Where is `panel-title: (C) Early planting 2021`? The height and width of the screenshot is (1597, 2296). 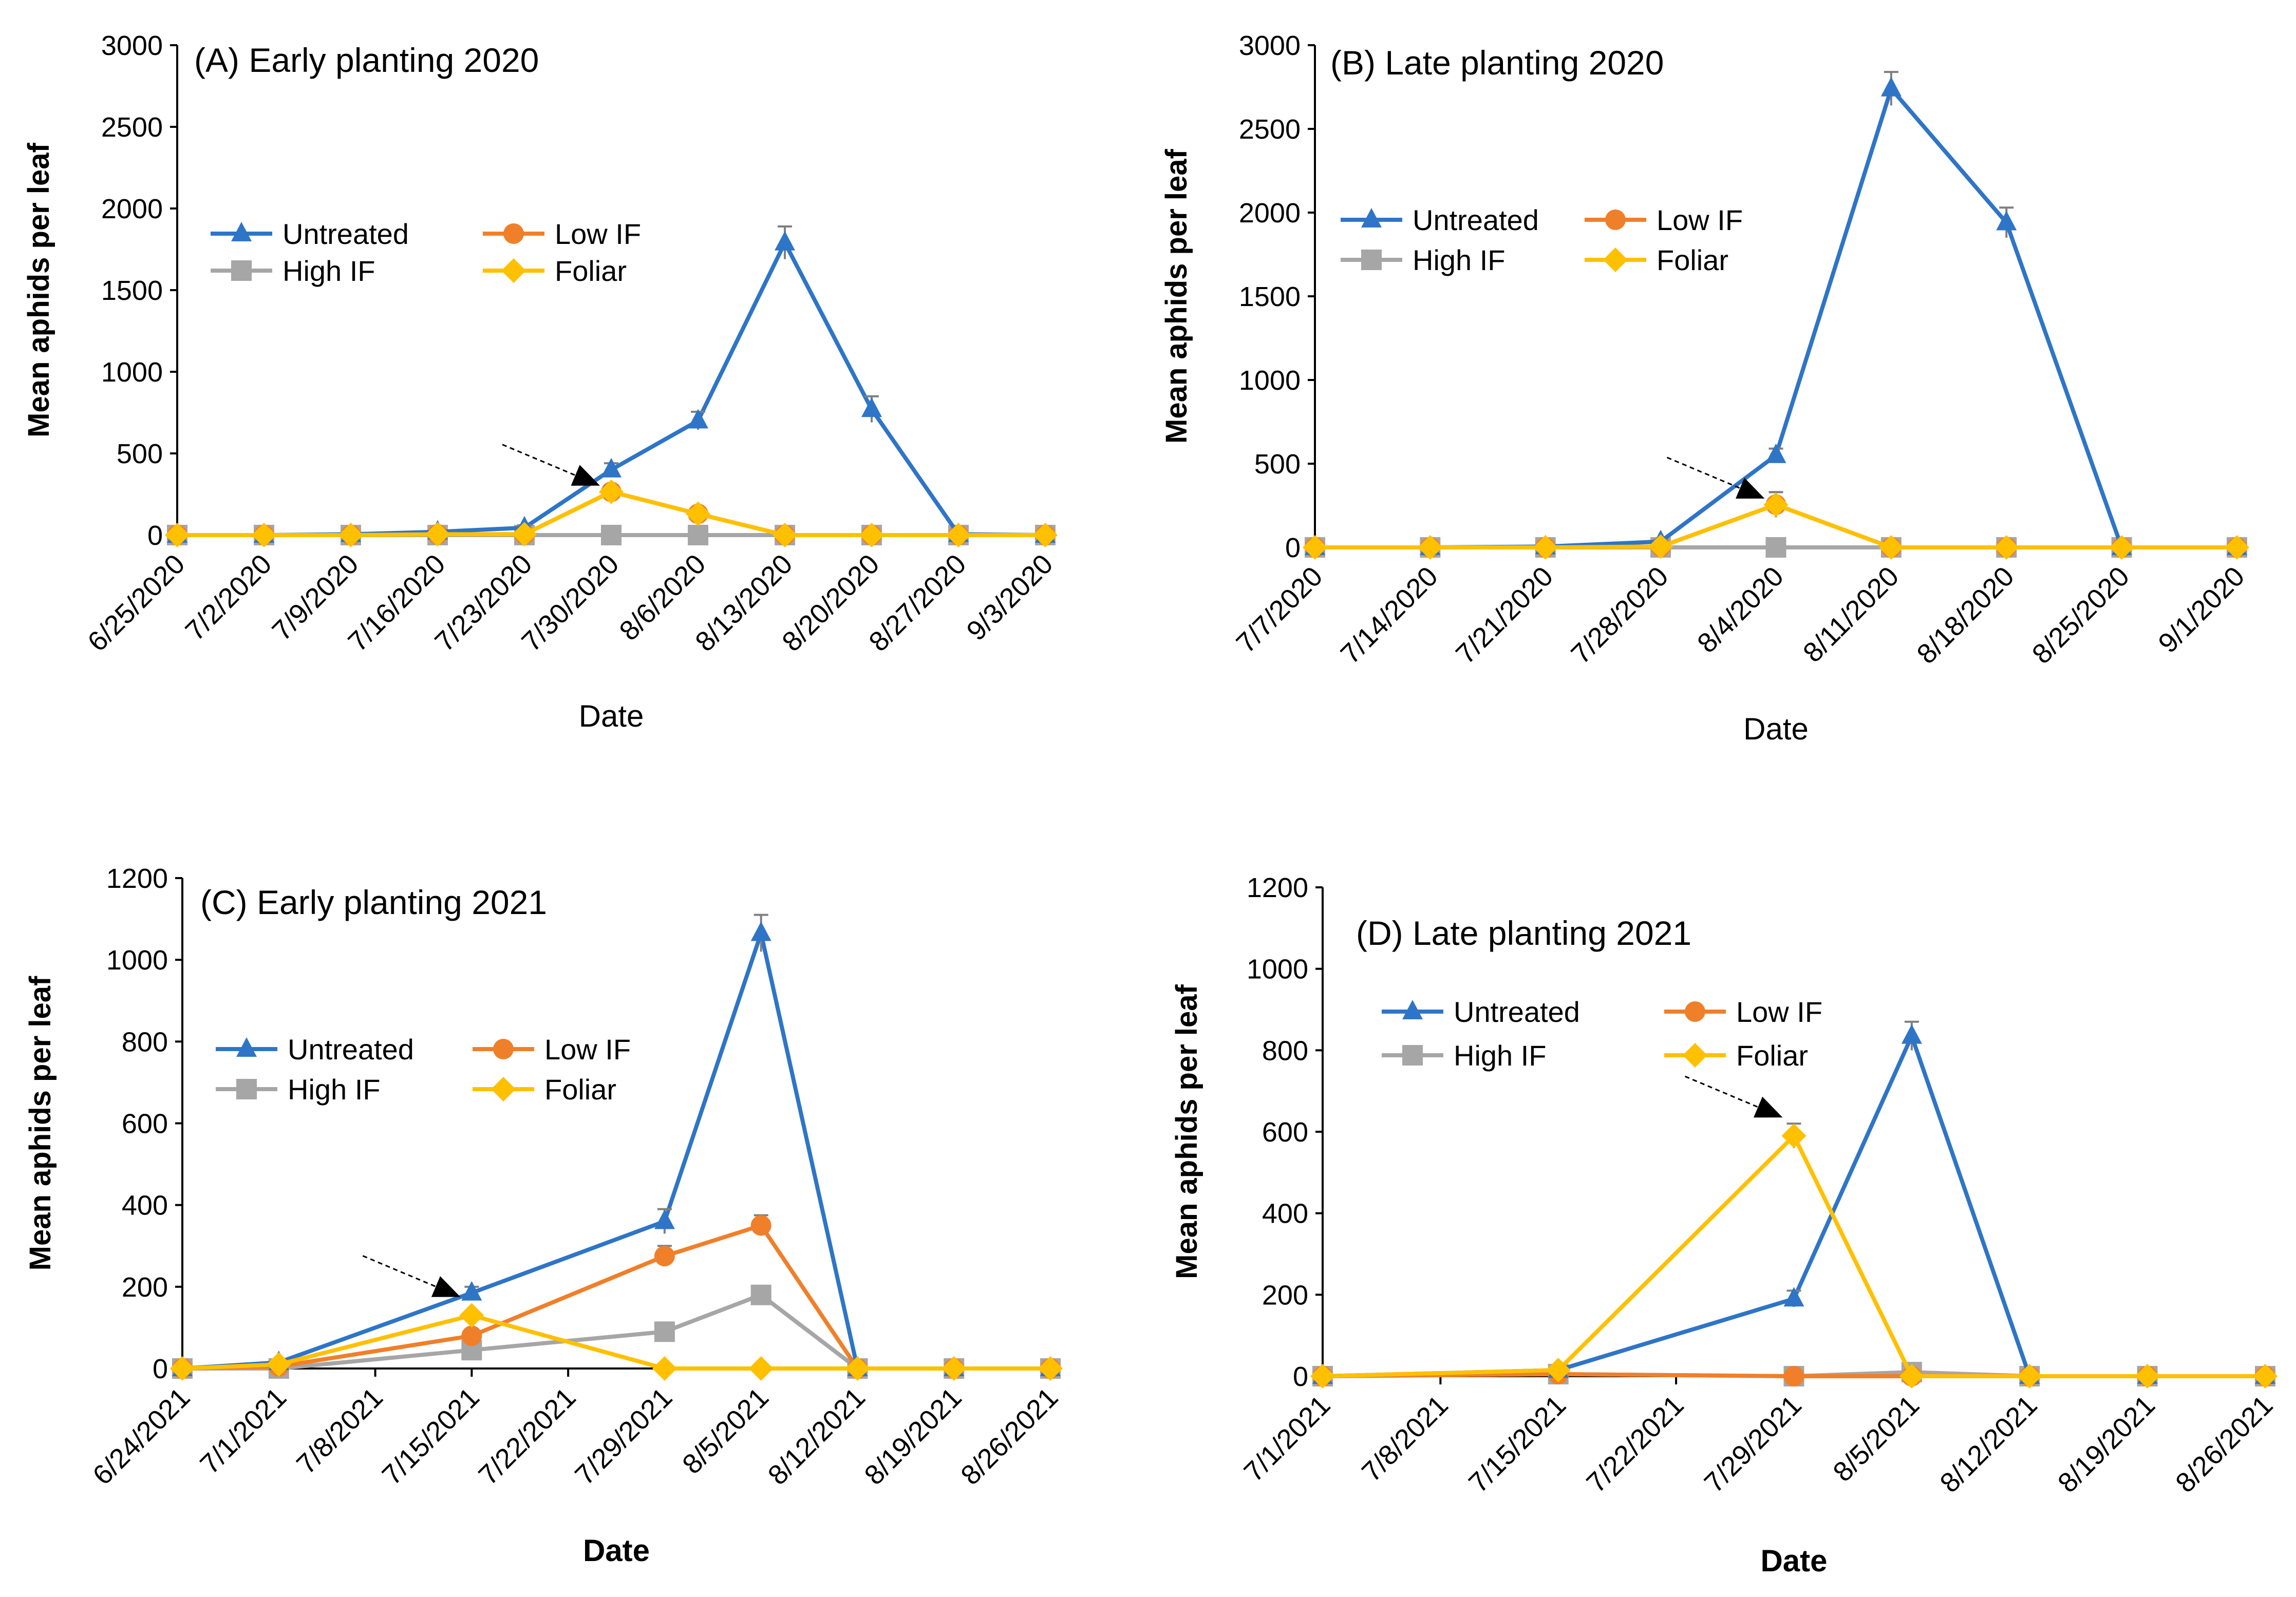
panel-title: (C) Early planting 2021 is located at coordinates (374, 902).